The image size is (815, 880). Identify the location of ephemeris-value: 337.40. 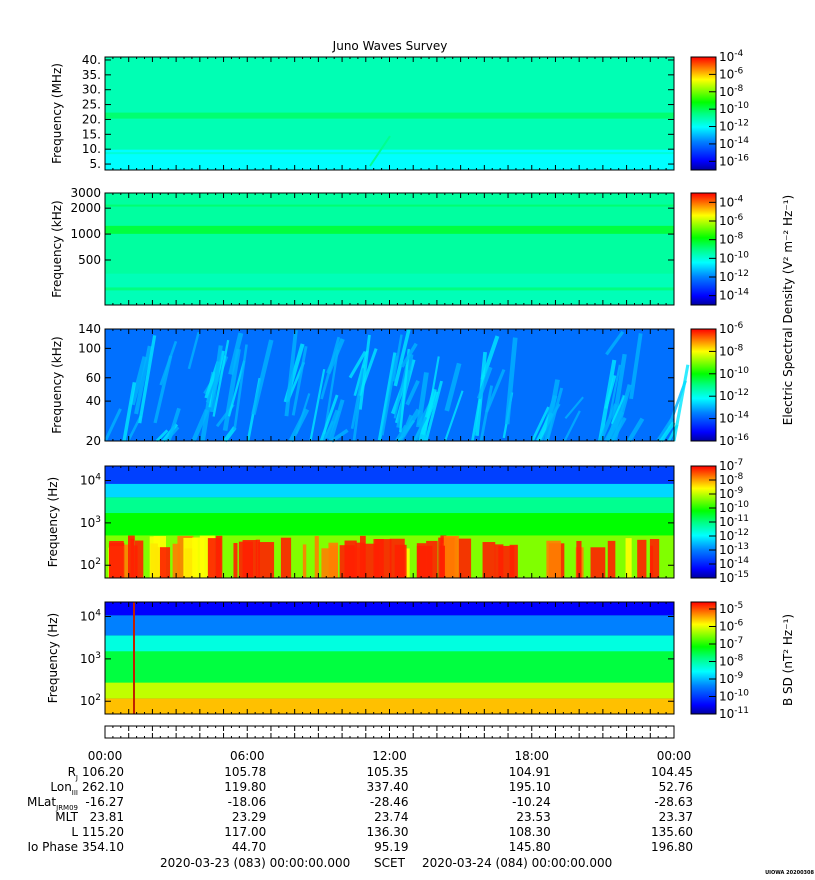
(388, 787).